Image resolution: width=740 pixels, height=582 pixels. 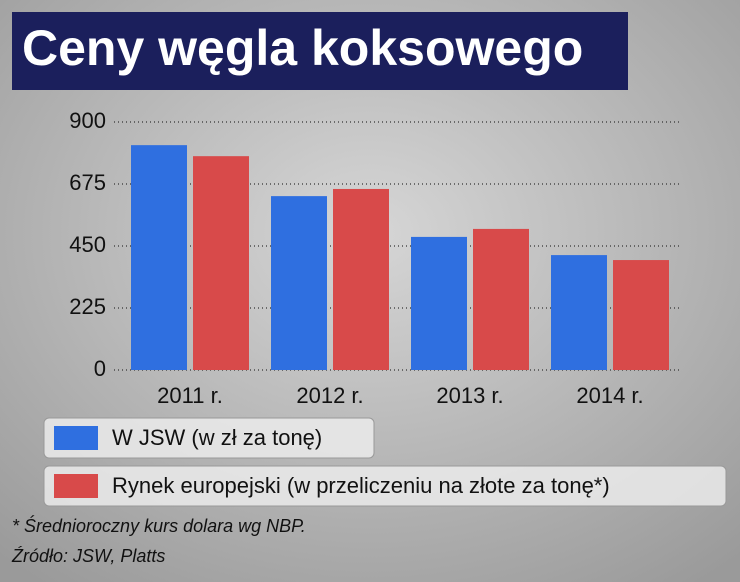 I want to click on source: Źródło: JSW, Platts, so click(x=88, y=556).